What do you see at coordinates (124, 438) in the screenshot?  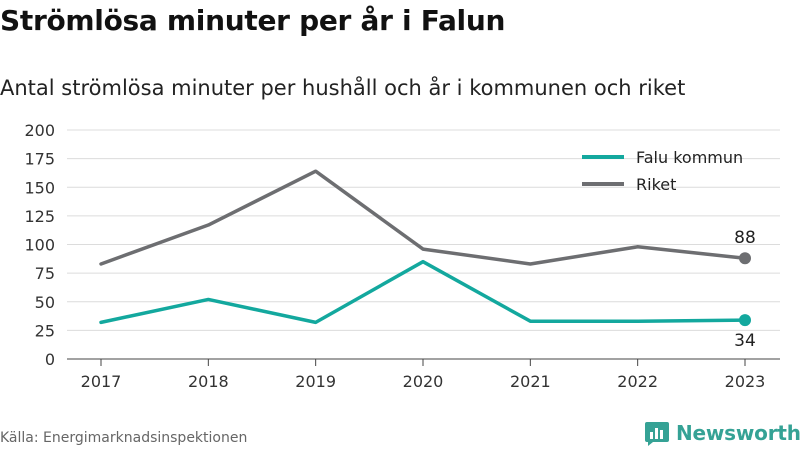 I see `source-note: Källa: Energimarknadsinspektionen` at bounding box center [124, 438].